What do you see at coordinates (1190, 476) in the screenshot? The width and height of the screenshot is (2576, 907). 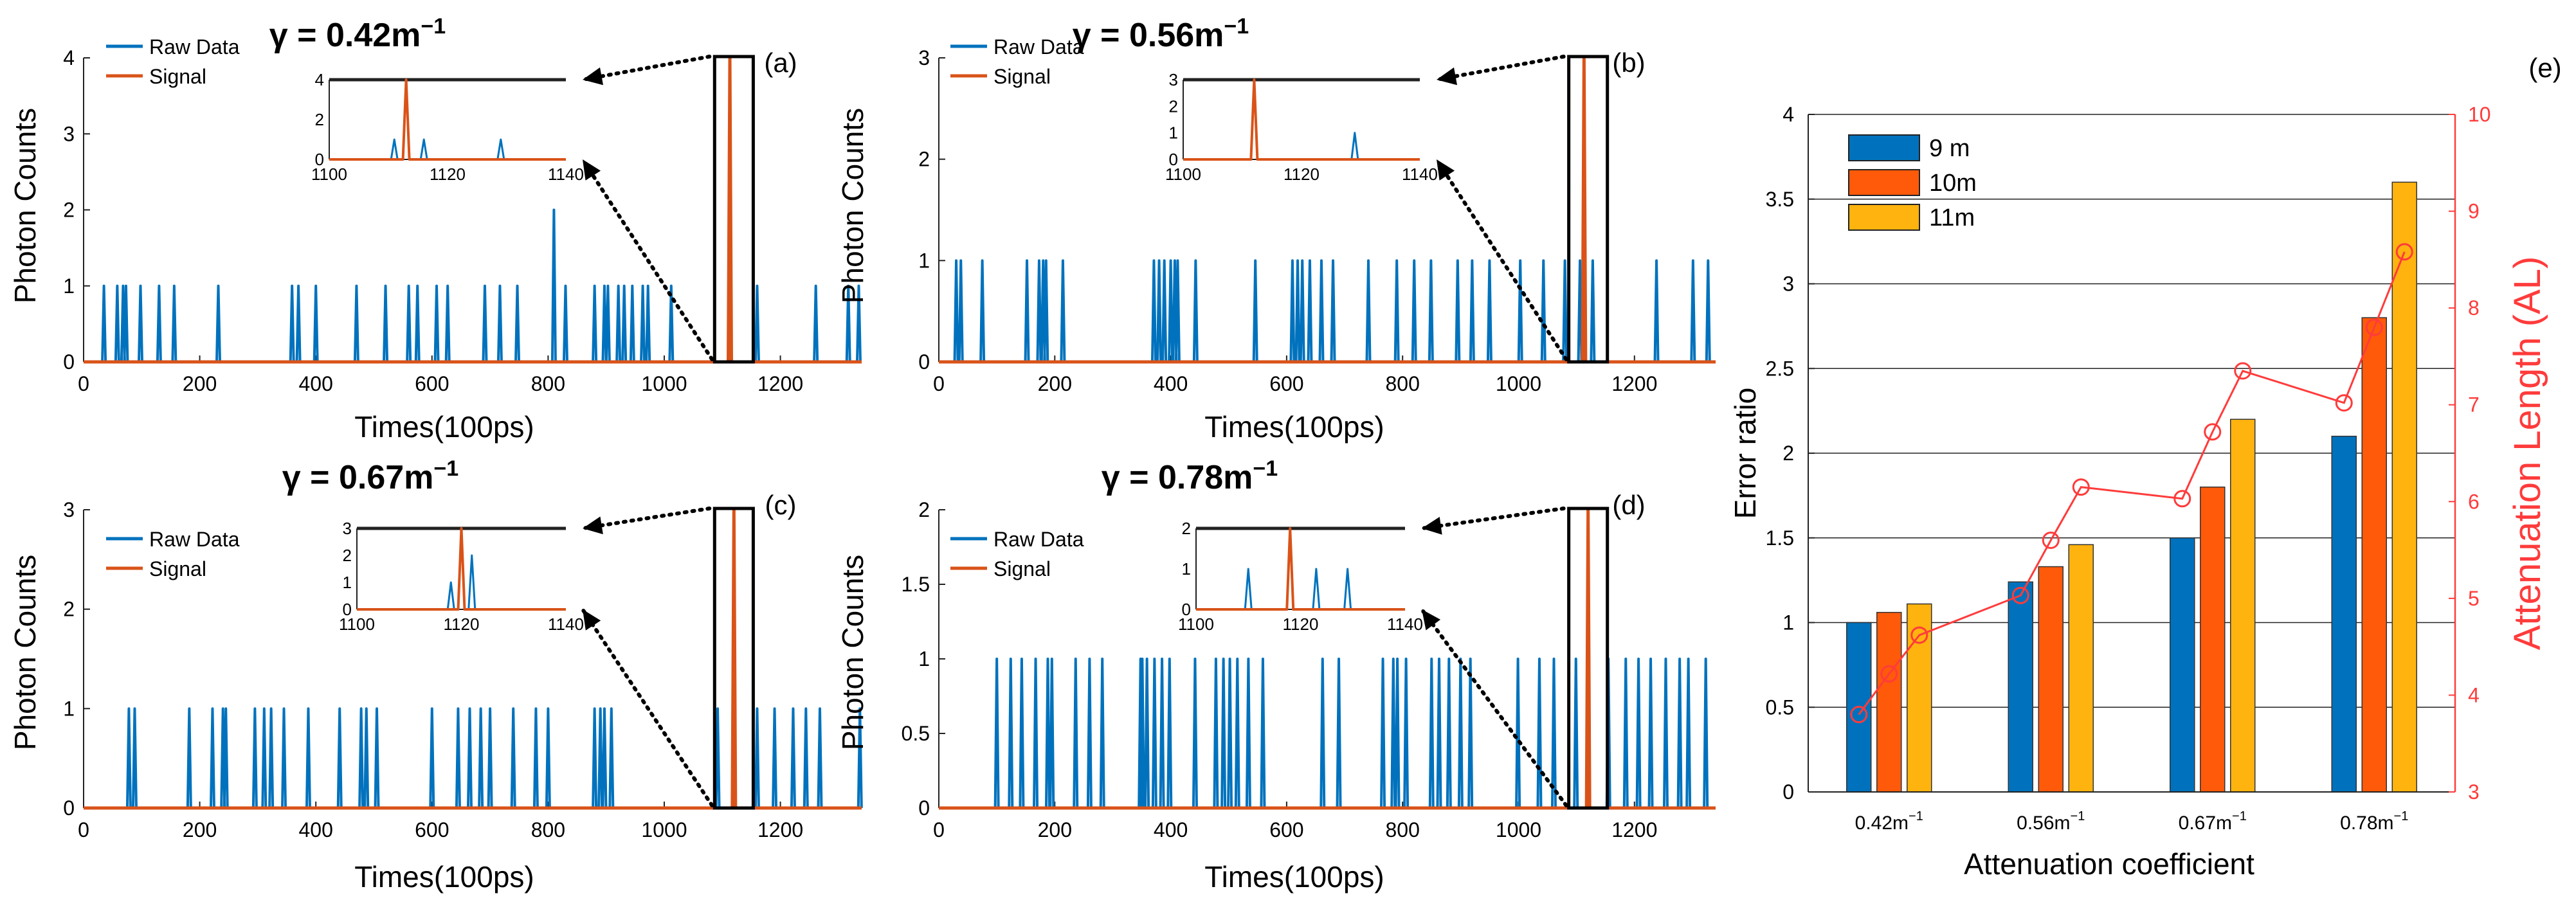 I see `panel-d-title: γ = 0.78m−1` at bounding box center [1190, 476].